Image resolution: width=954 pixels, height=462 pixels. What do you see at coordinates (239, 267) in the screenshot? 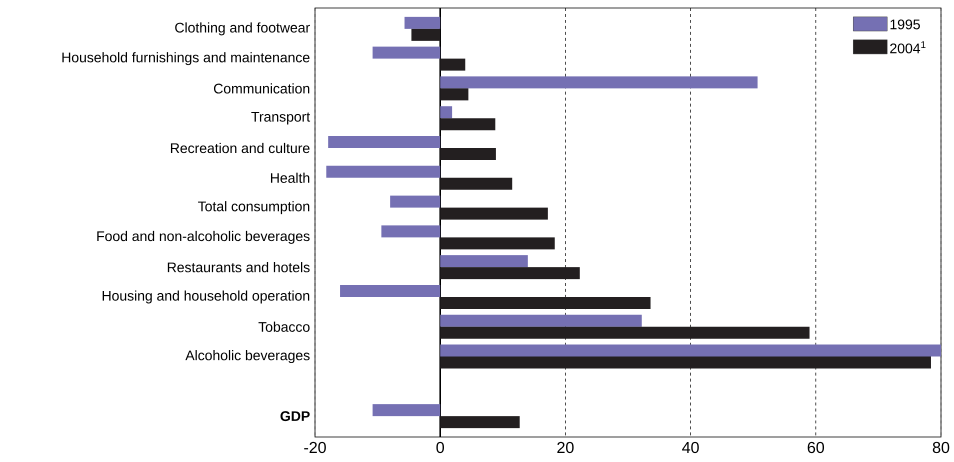
I see `y-tick-label: Restaurants and hotels` at bounding box center [239, 267].